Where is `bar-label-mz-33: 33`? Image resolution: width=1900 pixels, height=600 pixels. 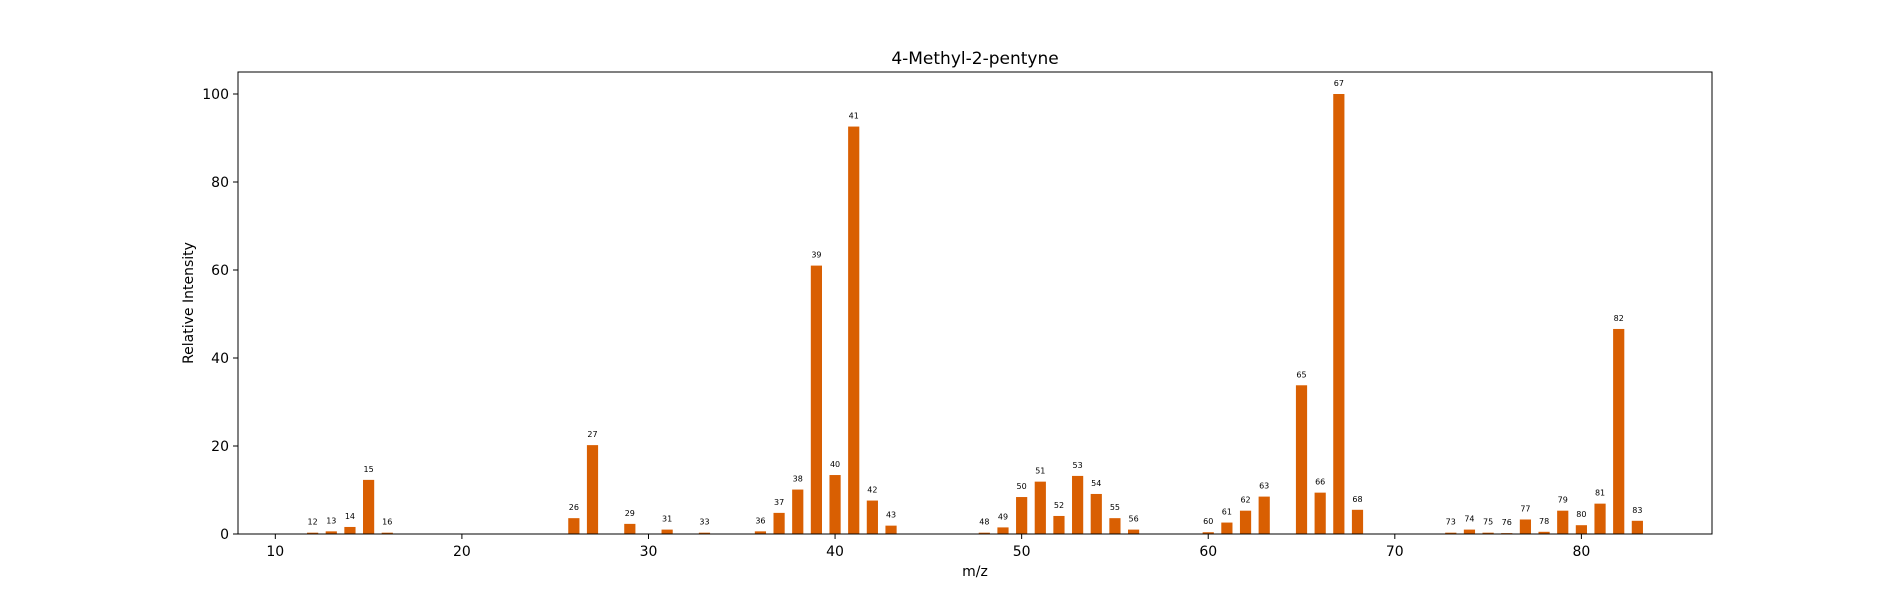
bar-label-mz-33: 33 is located at coordinates (704, 522).